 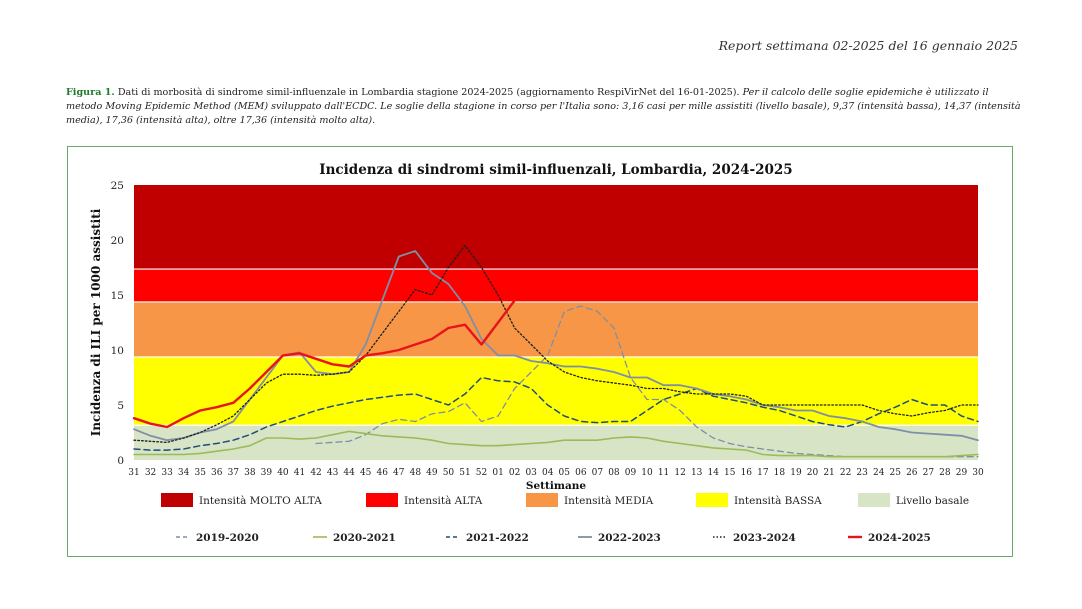 What do you see at coordinates (90, 92) in the screenshot?
I see `figure-label: Figura 1.` at bounding box center [90, 92].